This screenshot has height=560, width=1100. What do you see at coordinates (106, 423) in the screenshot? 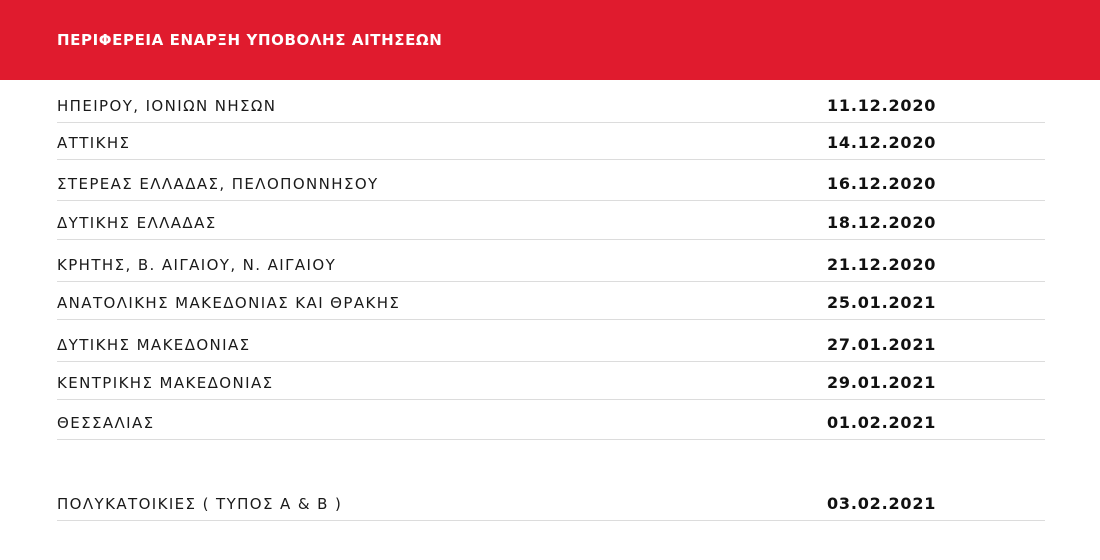
I see `region-cell: ΘΕΣΣΑΛΙΑΣ` at bounding box center [106, 423].